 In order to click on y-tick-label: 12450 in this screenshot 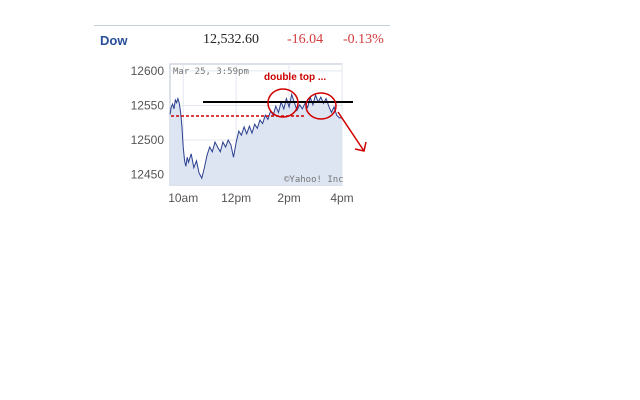, I will do `click(148, 175)`.